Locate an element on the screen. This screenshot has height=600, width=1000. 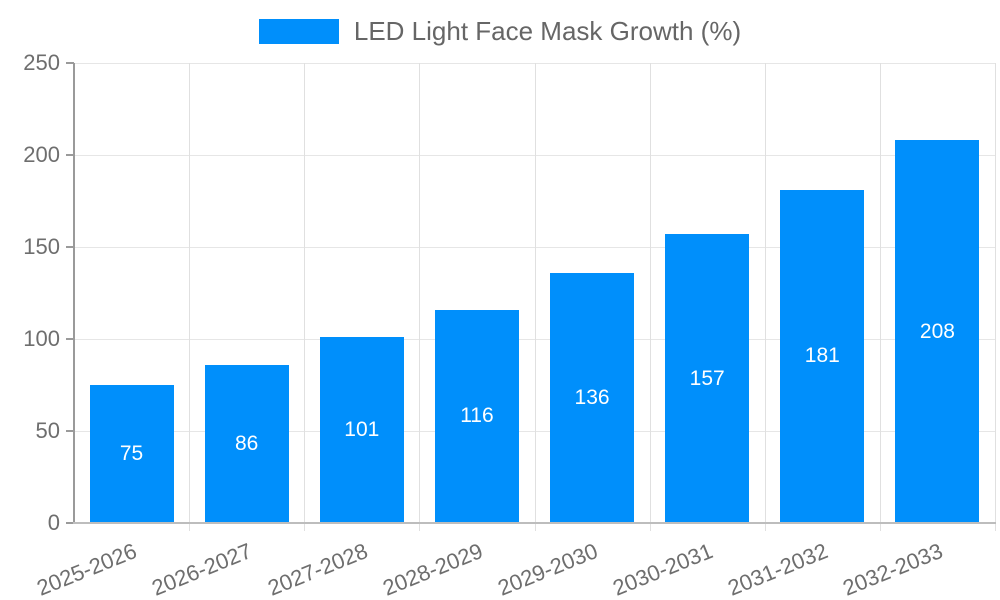
x-tick-label: 2026-2027 is located at coordinates (202, 569).